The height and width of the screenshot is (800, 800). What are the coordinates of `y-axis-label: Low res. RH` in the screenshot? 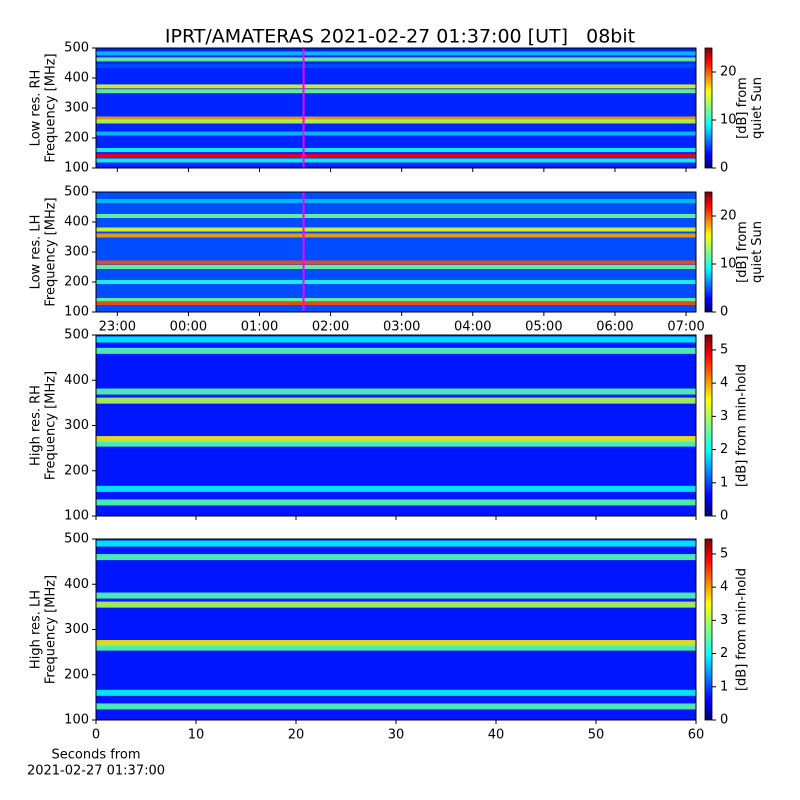 It's located at (36, 108).